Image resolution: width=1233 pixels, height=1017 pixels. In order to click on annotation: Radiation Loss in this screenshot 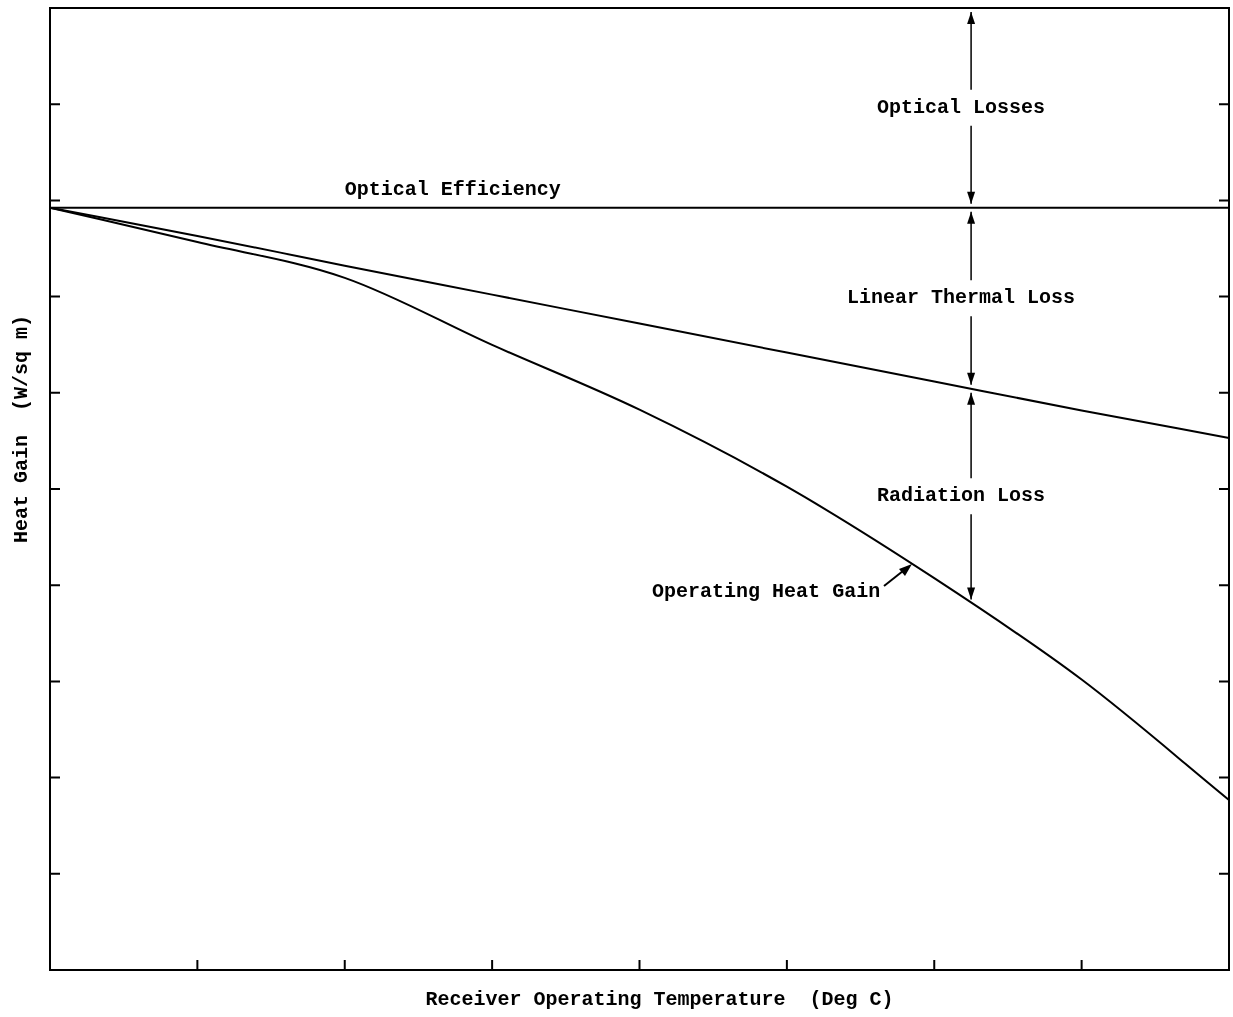, I will do `click(961, 496)`.